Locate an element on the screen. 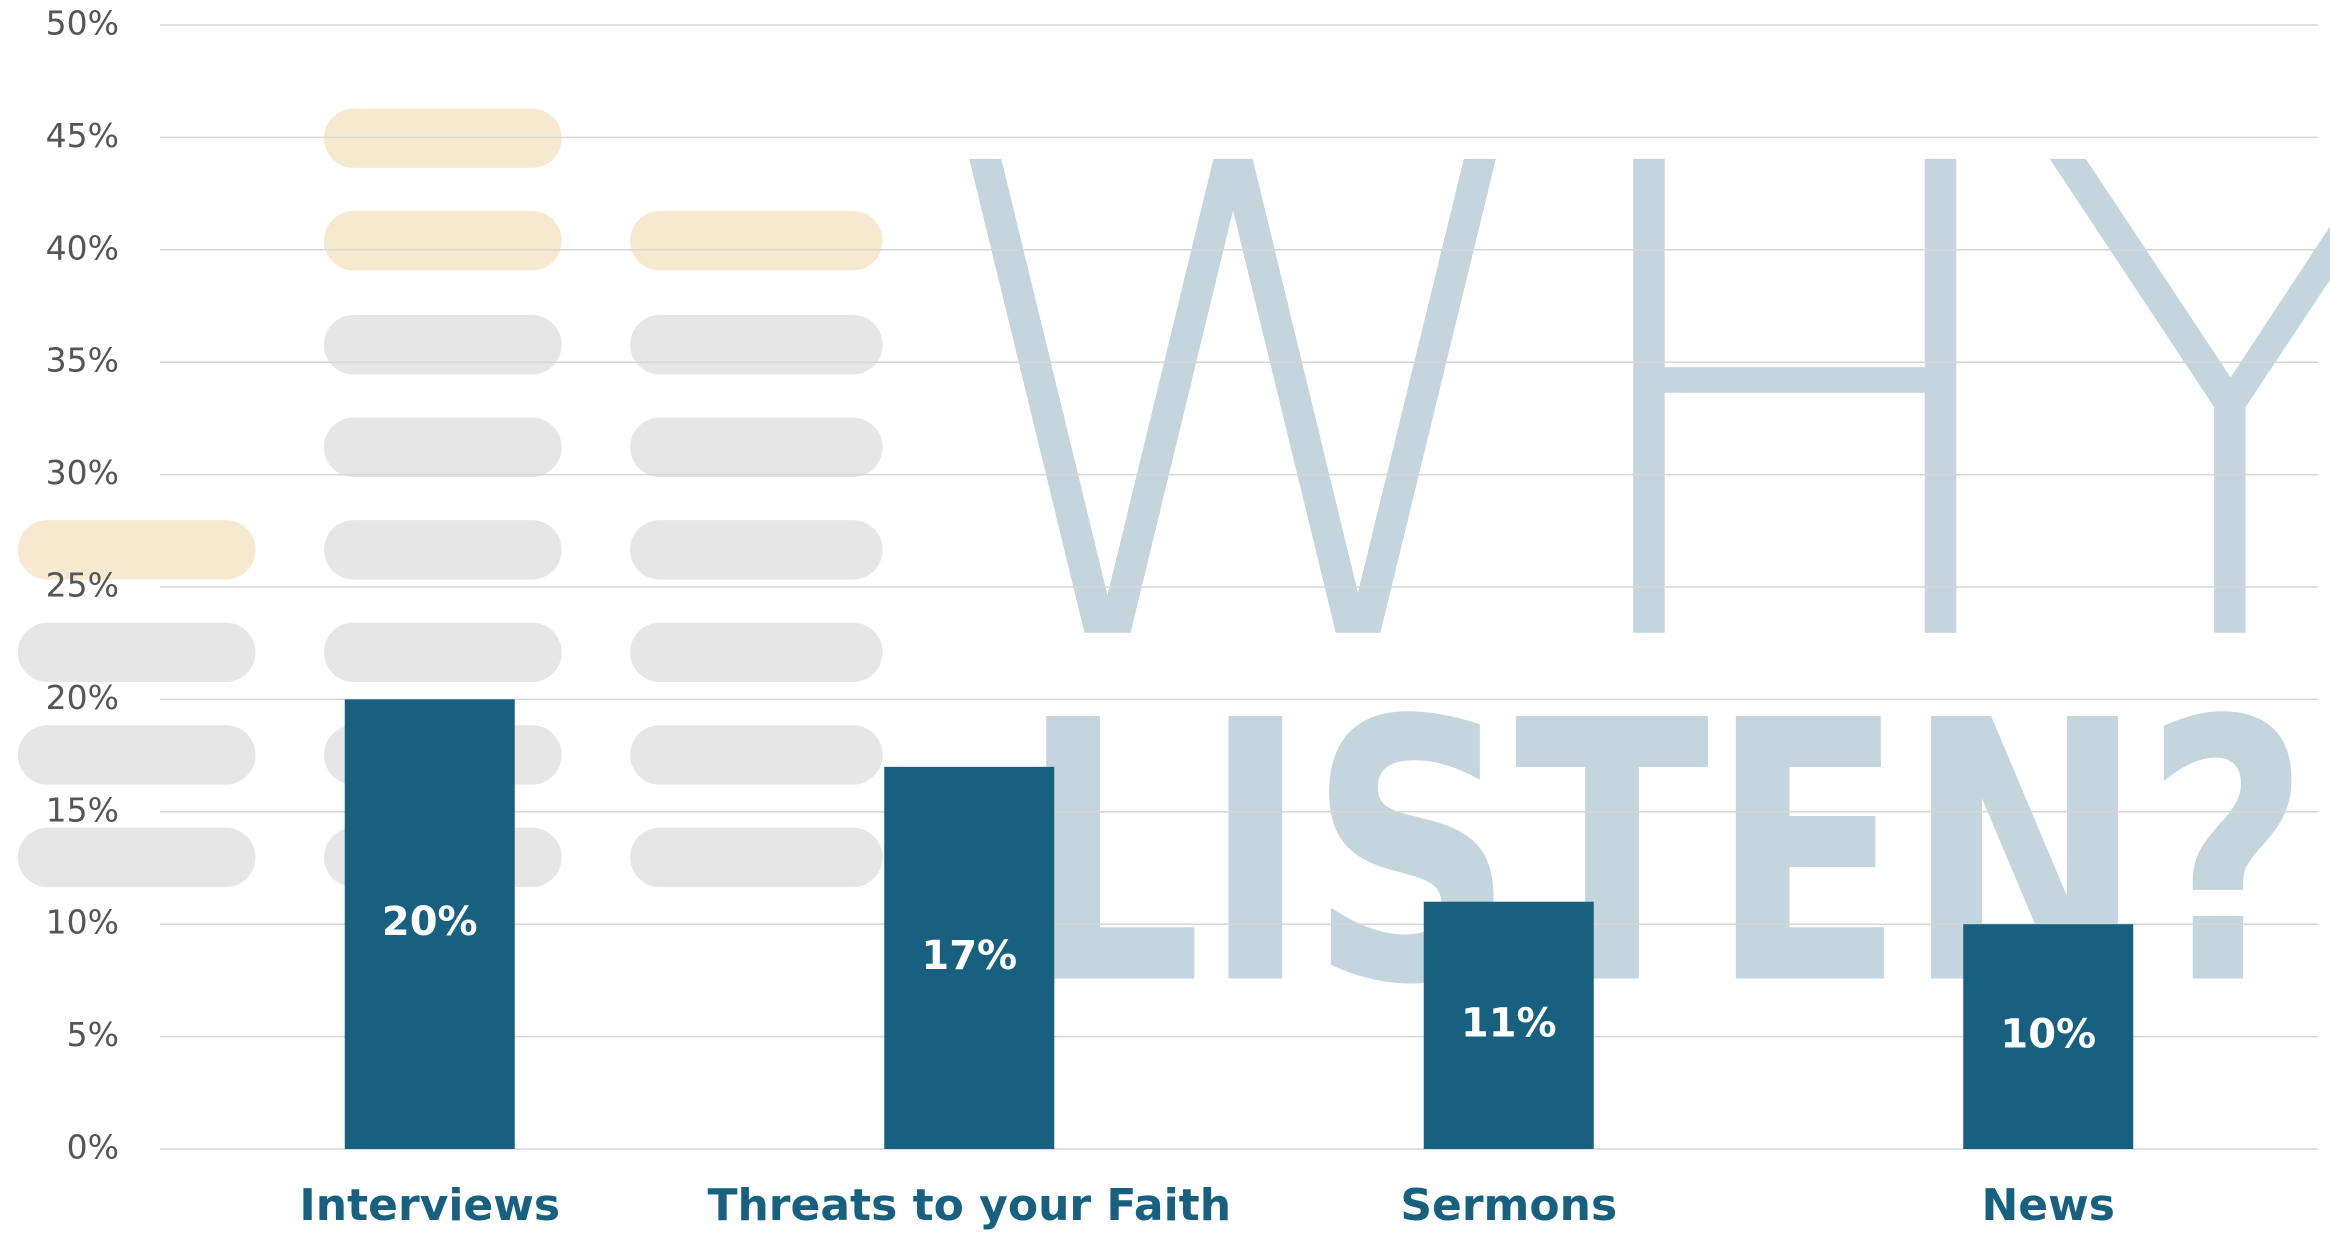 This screenshot has height=1237, width=2330. y-tick-label: 20% is located at coordinates (82, 697).